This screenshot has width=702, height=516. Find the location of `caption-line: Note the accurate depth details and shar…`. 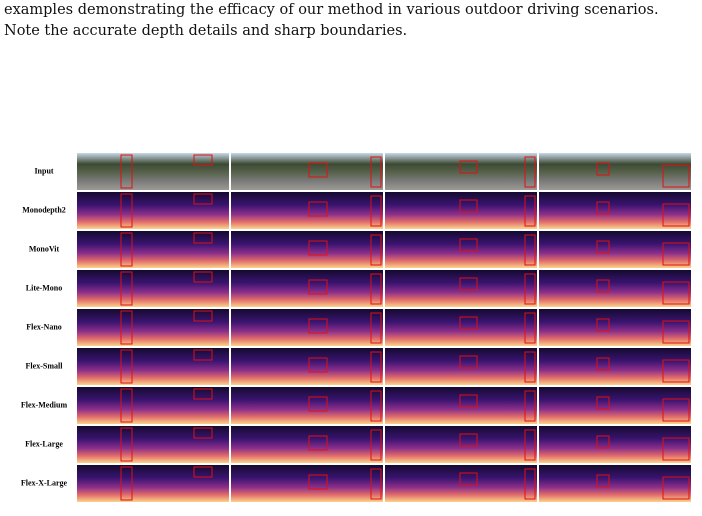

caption-line: Note the accurate depth details and shar… is located at coordinates (206, 31).